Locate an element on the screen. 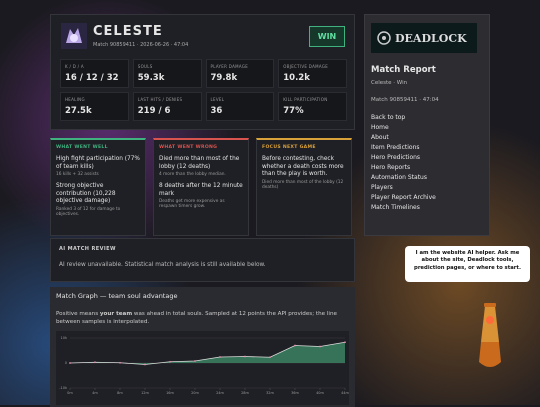  x-tick-label: 28m is located at coordinates (245, 393).